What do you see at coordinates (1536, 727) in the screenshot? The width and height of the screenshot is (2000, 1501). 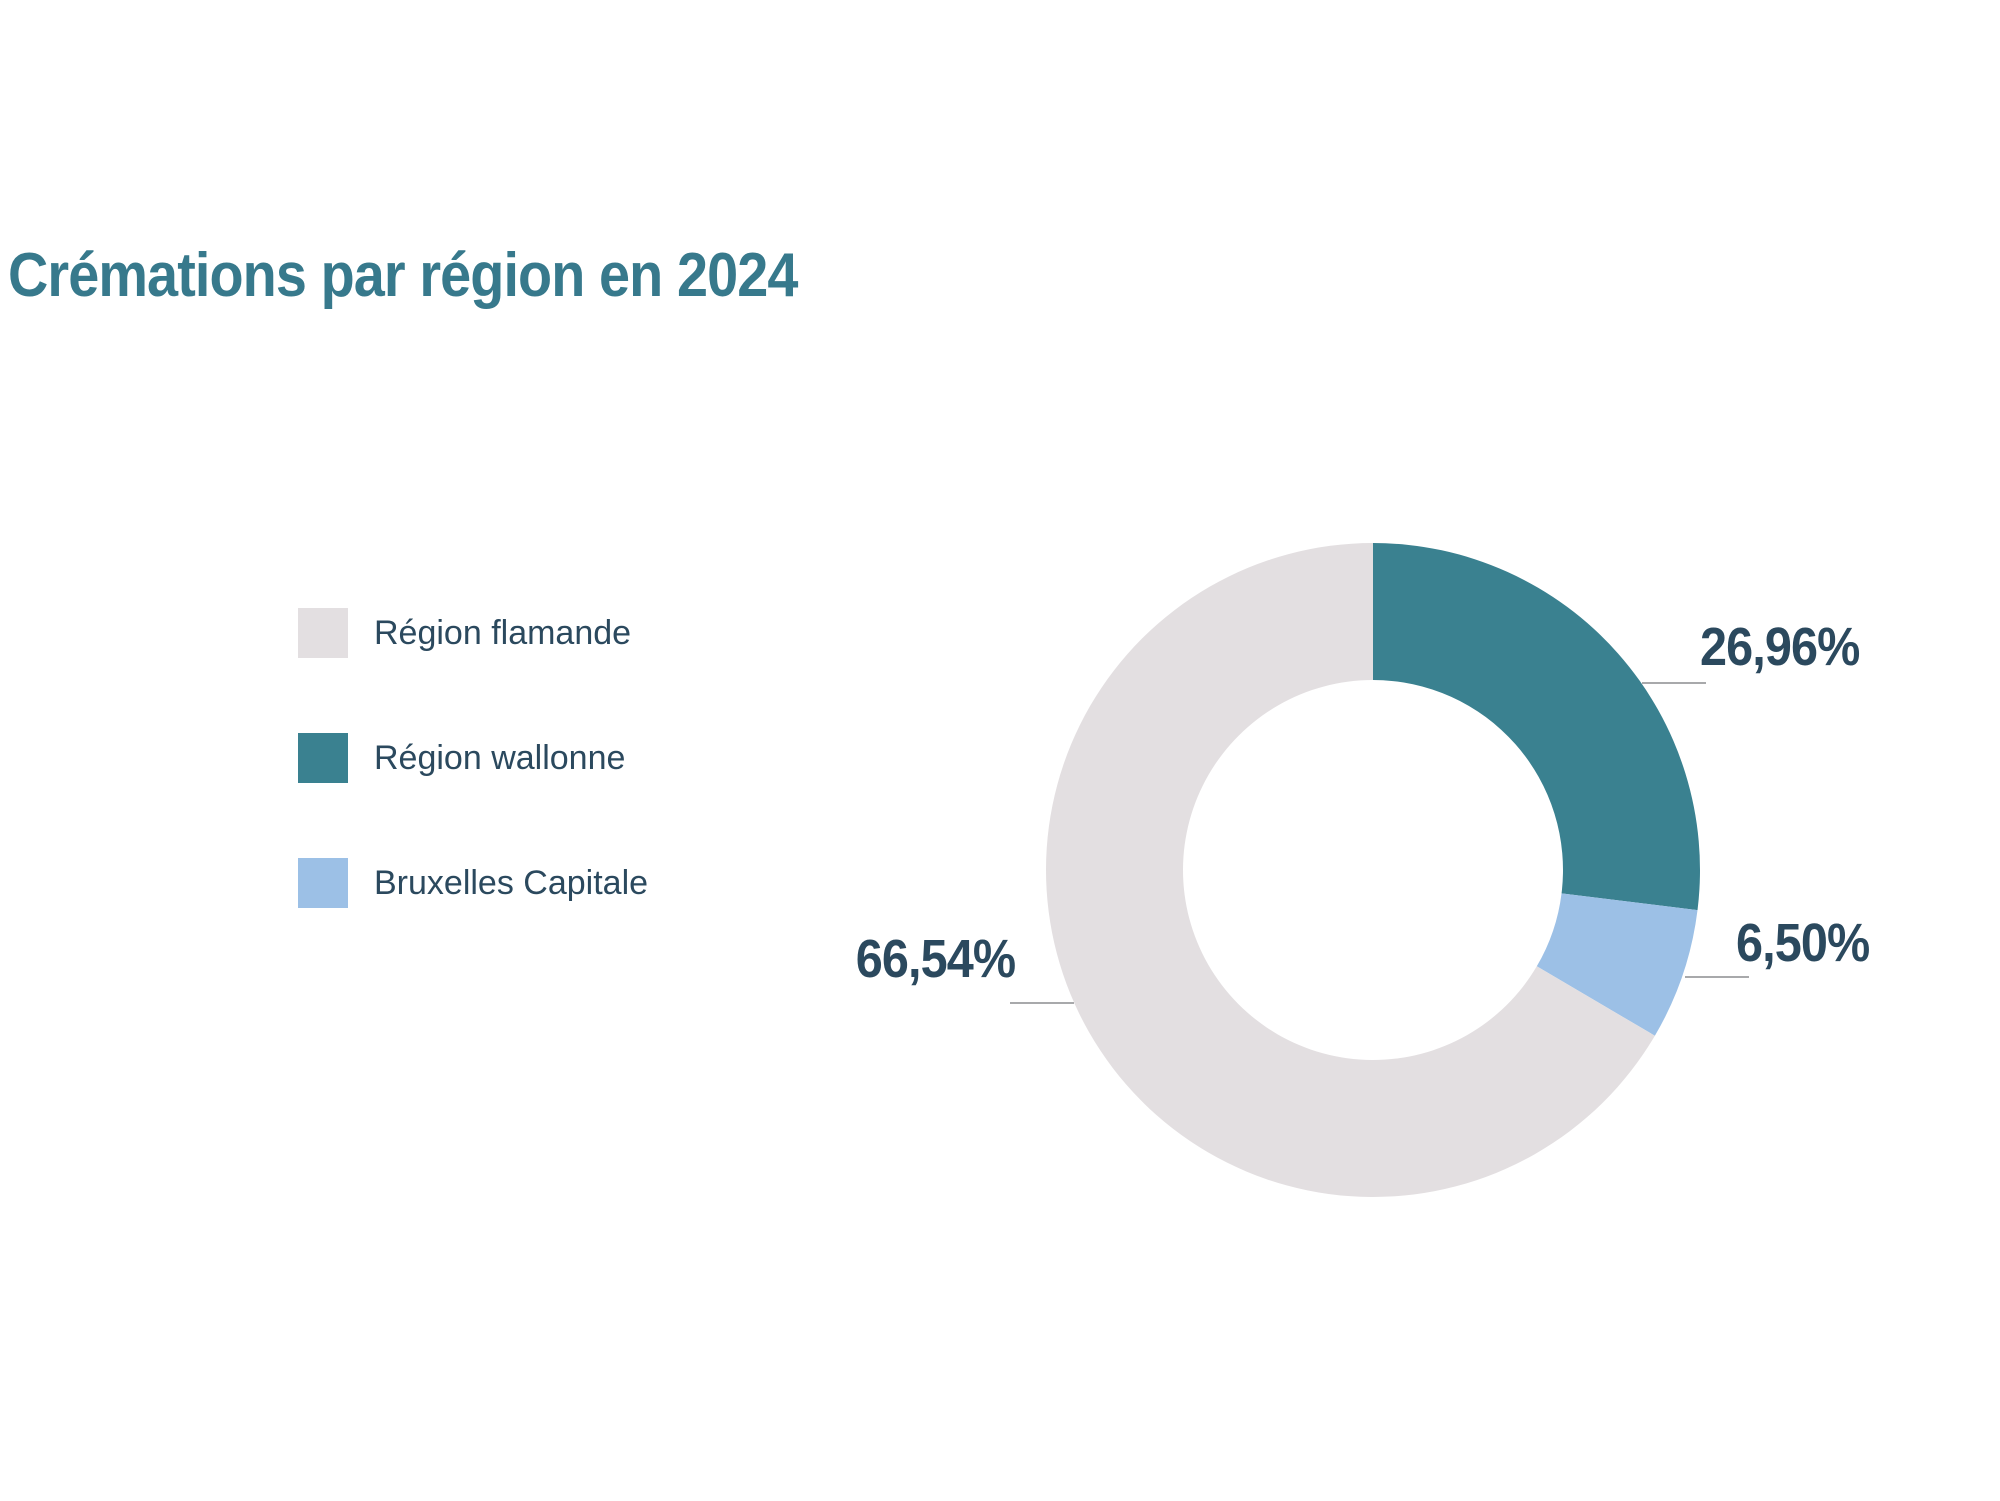 I see `donut-slice-r-gion-wallonne` at bounding box center [1536, 727].